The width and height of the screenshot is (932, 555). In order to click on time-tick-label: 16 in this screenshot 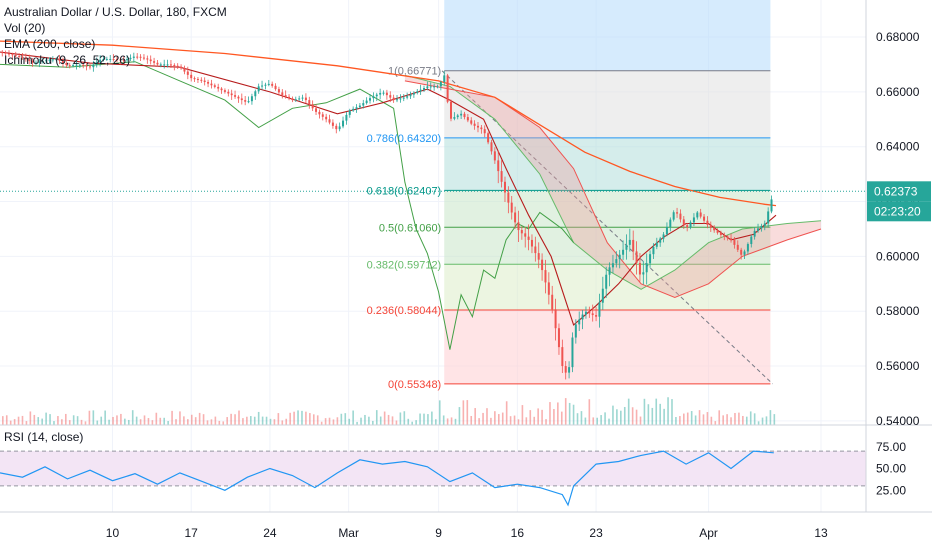, I will do `click(518, 533)`.